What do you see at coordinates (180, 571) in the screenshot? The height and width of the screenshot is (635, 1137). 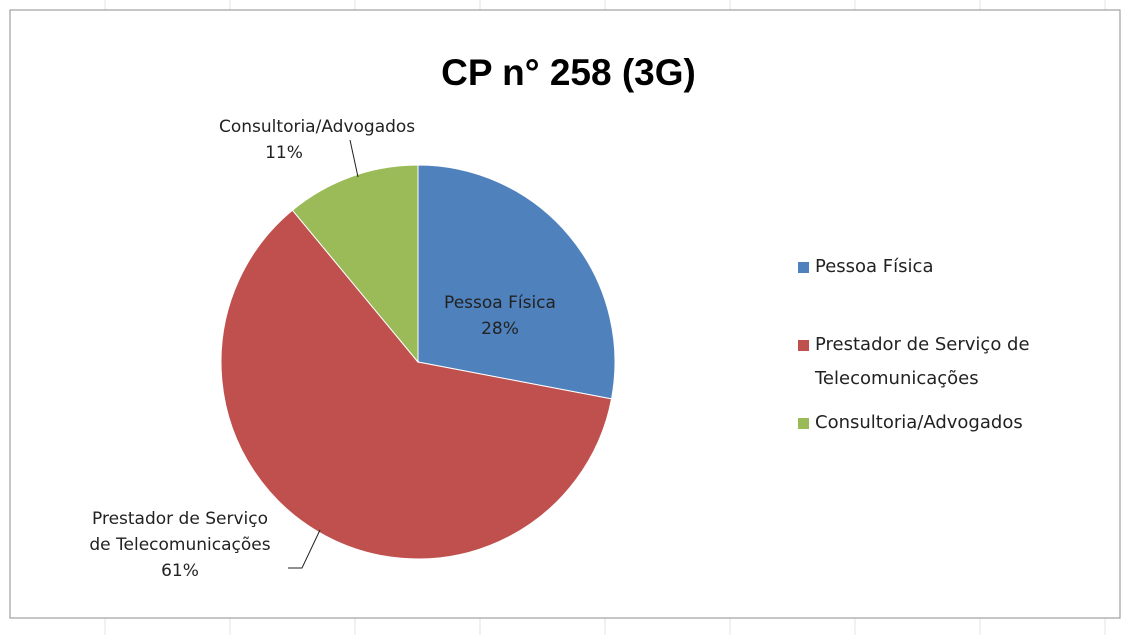 I see `data-label-value: 61%` at bounding box center [180, 571].